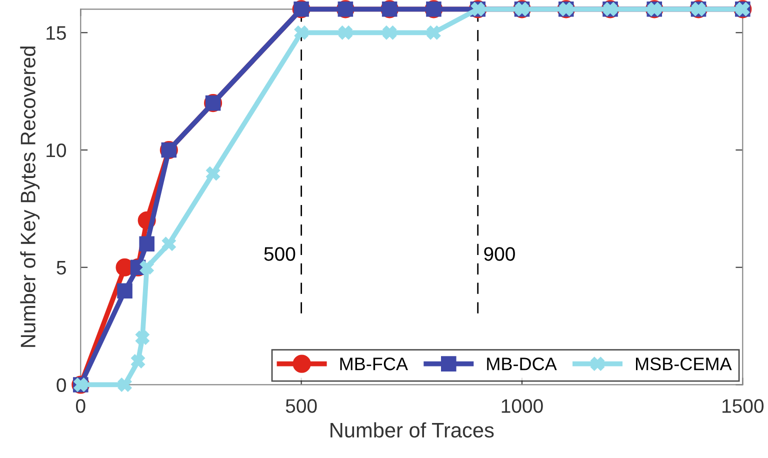 The width and height of the screenshot is (768, 458). What do you see at coordinates (522, 406) in the screenshot?
I see `x-tick-label: 1000` at bounding box center [522, 406].